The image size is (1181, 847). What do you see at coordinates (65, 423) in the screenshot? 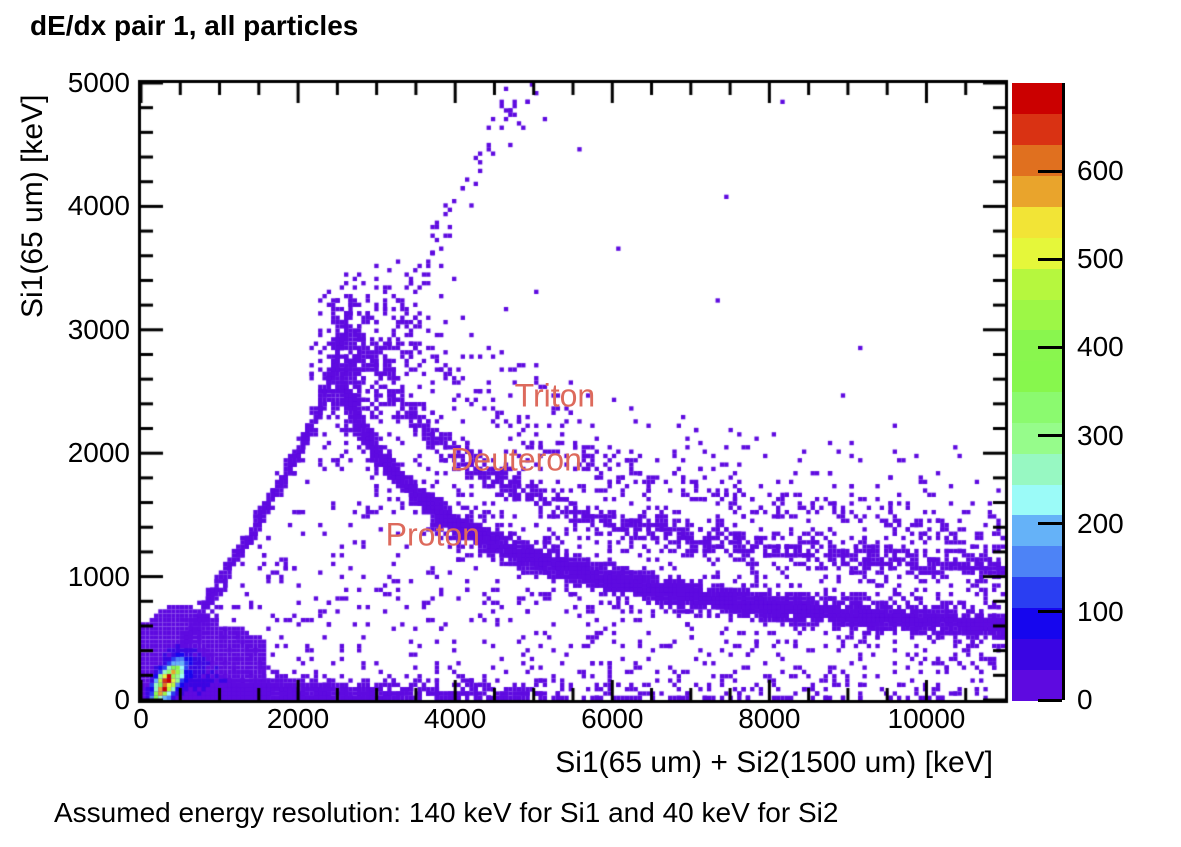
I see `y-axis-tick-labels: 0 1000 2000 3000 4000 5000` at bounding box center [65, 423].